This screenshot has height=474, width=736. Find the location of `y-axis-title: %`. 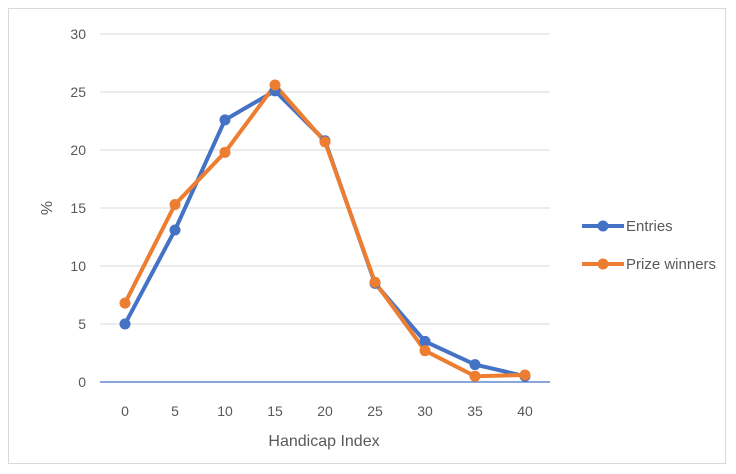

y-axis-title: % is located at coordinates (47, 208).